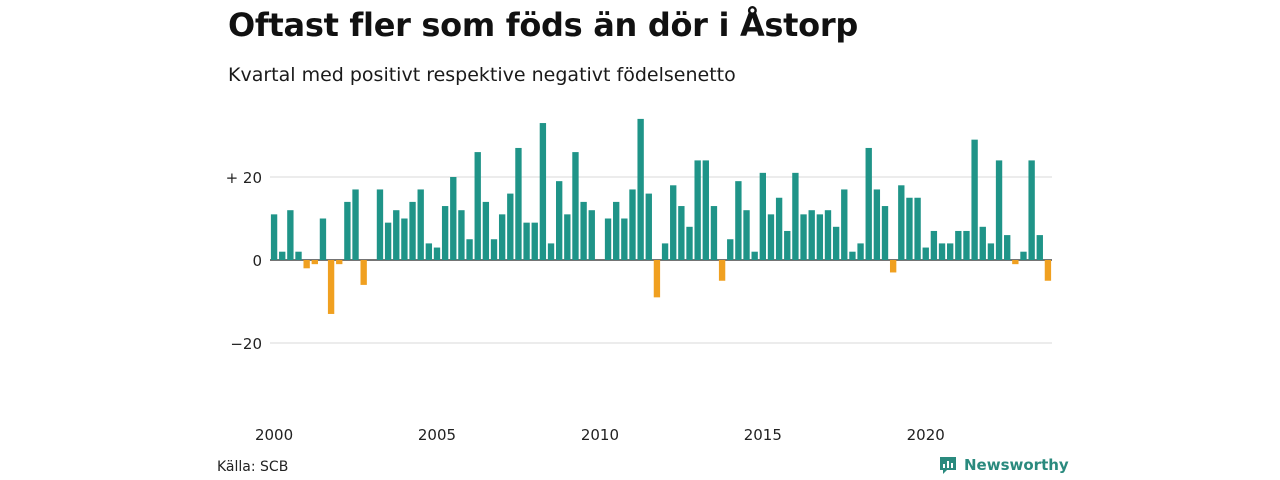 The height and width of the screenshot is (480, 1280). What do you see at coordinates (274, 435) in the screenshot?
I see `x-tick-label: 2000` at bounding box center [274, 435].